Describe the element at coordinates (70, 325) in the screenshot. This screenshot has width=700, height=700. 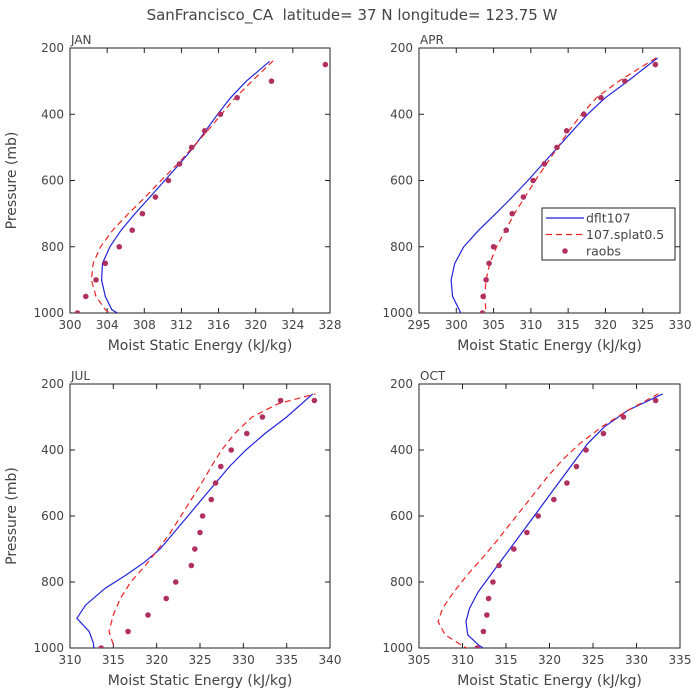
I see `x-tick-label: 300` at that location.